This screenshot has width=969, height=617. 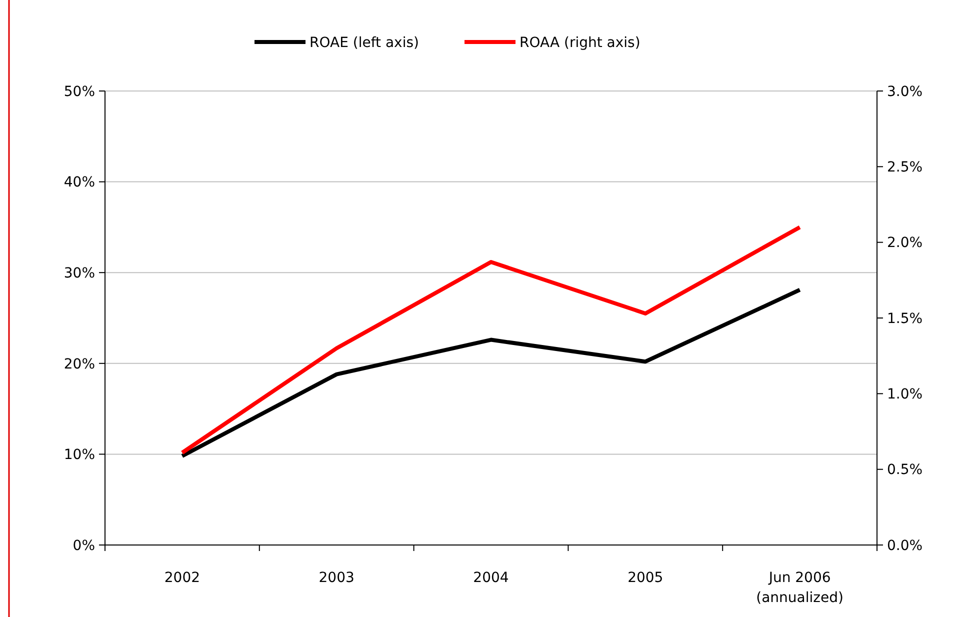 What do you see at coordinates (905, 470) in the screenshot?
I see `y2-tick-label: 0.5%` at bounding box center [905, 470].